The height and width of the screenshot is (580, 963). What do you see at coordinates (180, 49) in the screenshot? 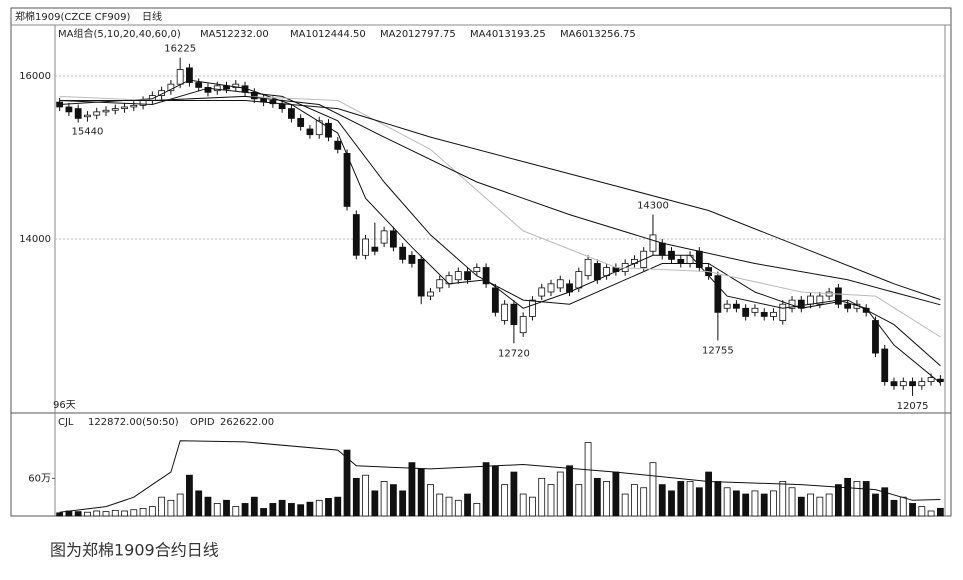
I see `price-annotation: 16225` at bounding box center [180, 49].